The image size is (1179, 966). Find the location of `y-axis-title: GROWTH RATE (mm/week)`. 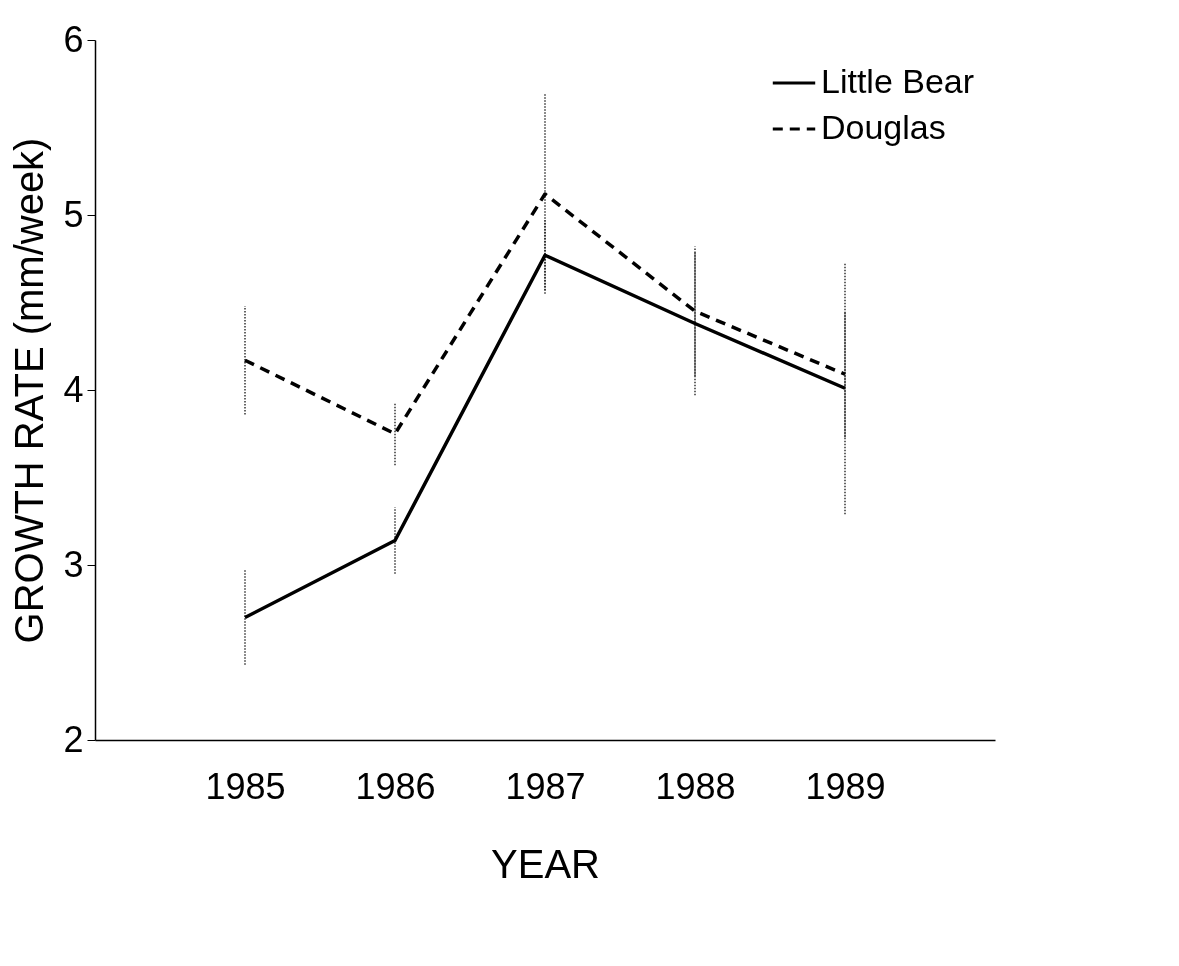

y-axis-title: GROWTH RATE (mm/week) is located at coordinates (29, 390).